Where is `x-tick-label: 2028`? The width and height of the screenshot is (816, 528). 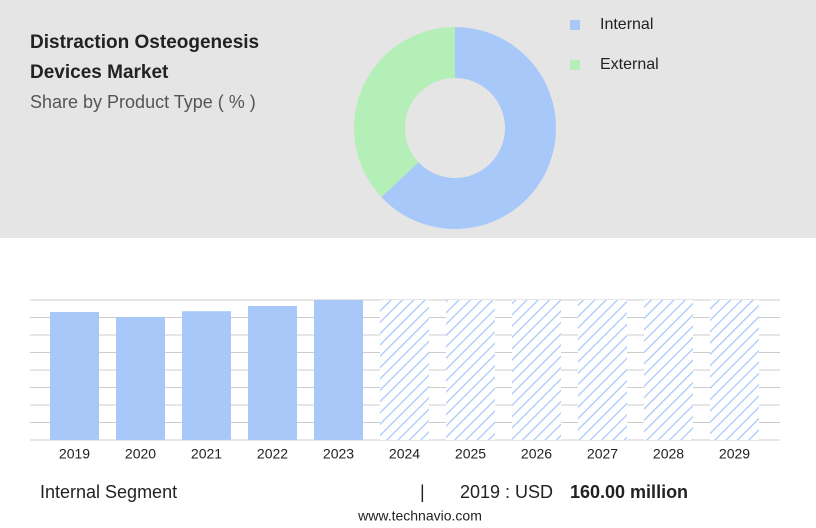
x-tick-label: 2028 is located at coordinates (668, 454).